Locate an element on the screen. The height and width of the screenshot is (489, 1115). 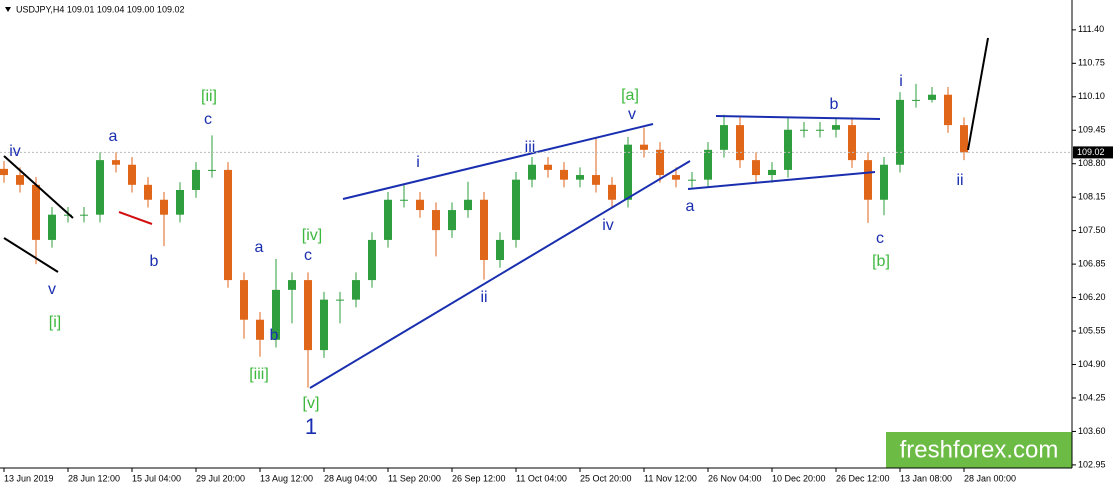
symbol-icon is located at coordinates (8, 9).